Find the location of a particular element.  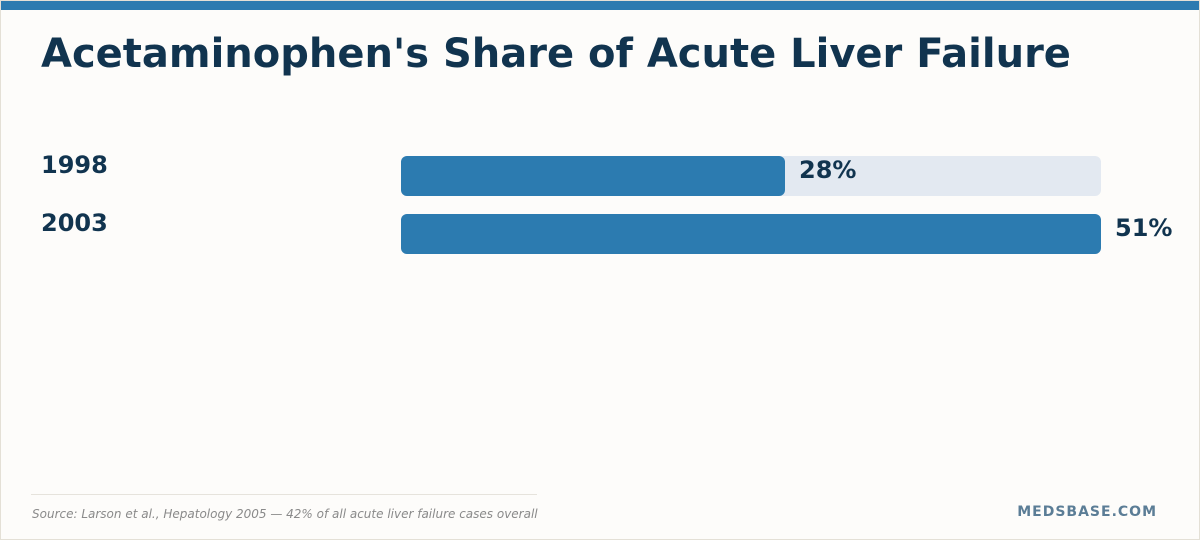

brand-logo-text: MEDSBASE.COM is located at coordinates (1087, 512).